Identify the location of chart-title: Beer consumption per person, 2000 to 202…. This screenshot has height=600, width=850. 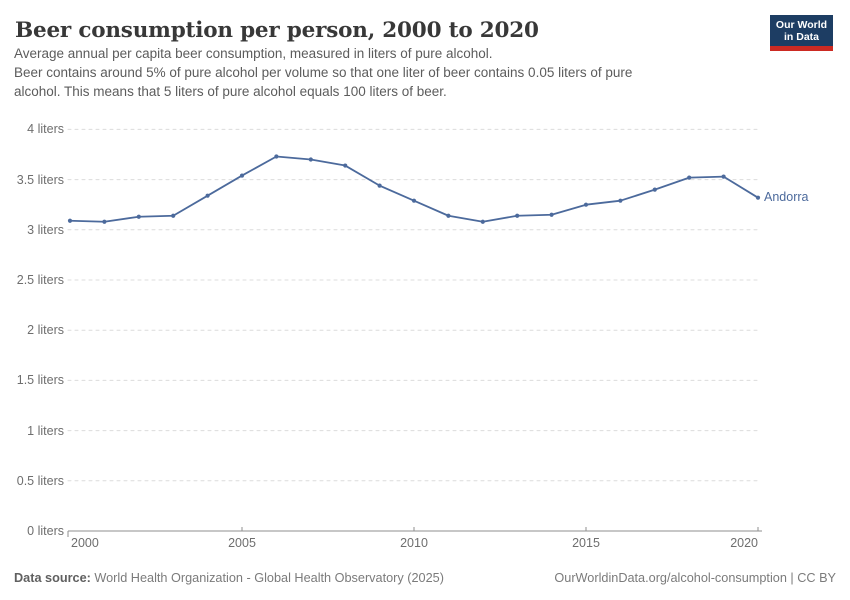
(277, 30).